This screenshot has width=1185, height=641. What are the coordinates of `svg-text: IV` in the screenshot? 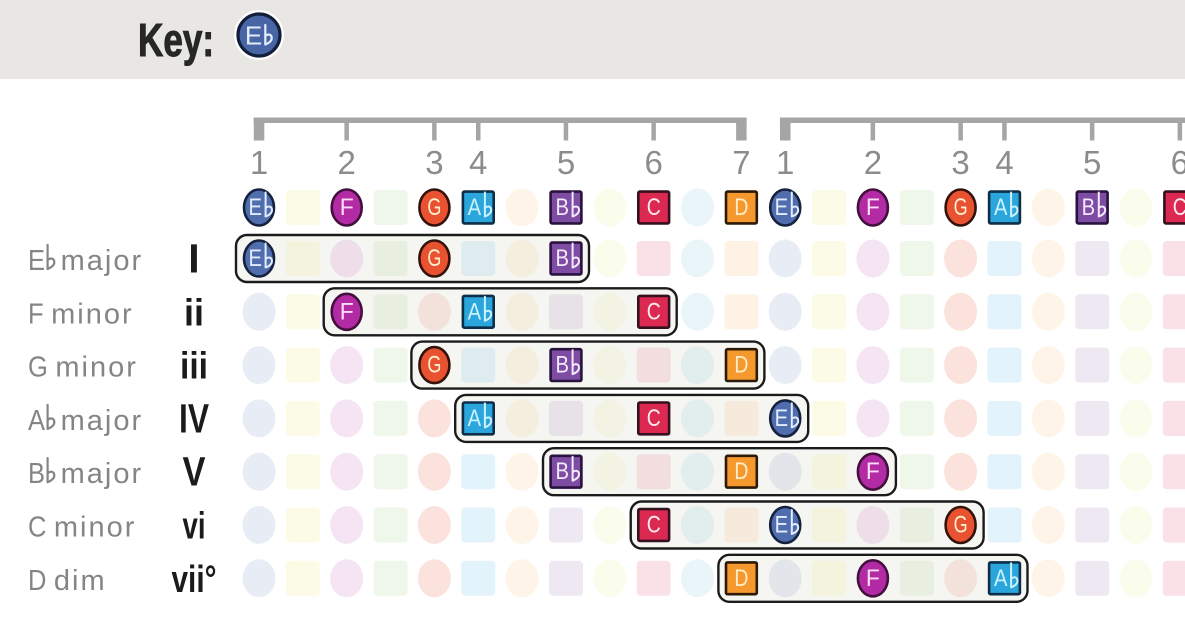 It's located at (194, 418).